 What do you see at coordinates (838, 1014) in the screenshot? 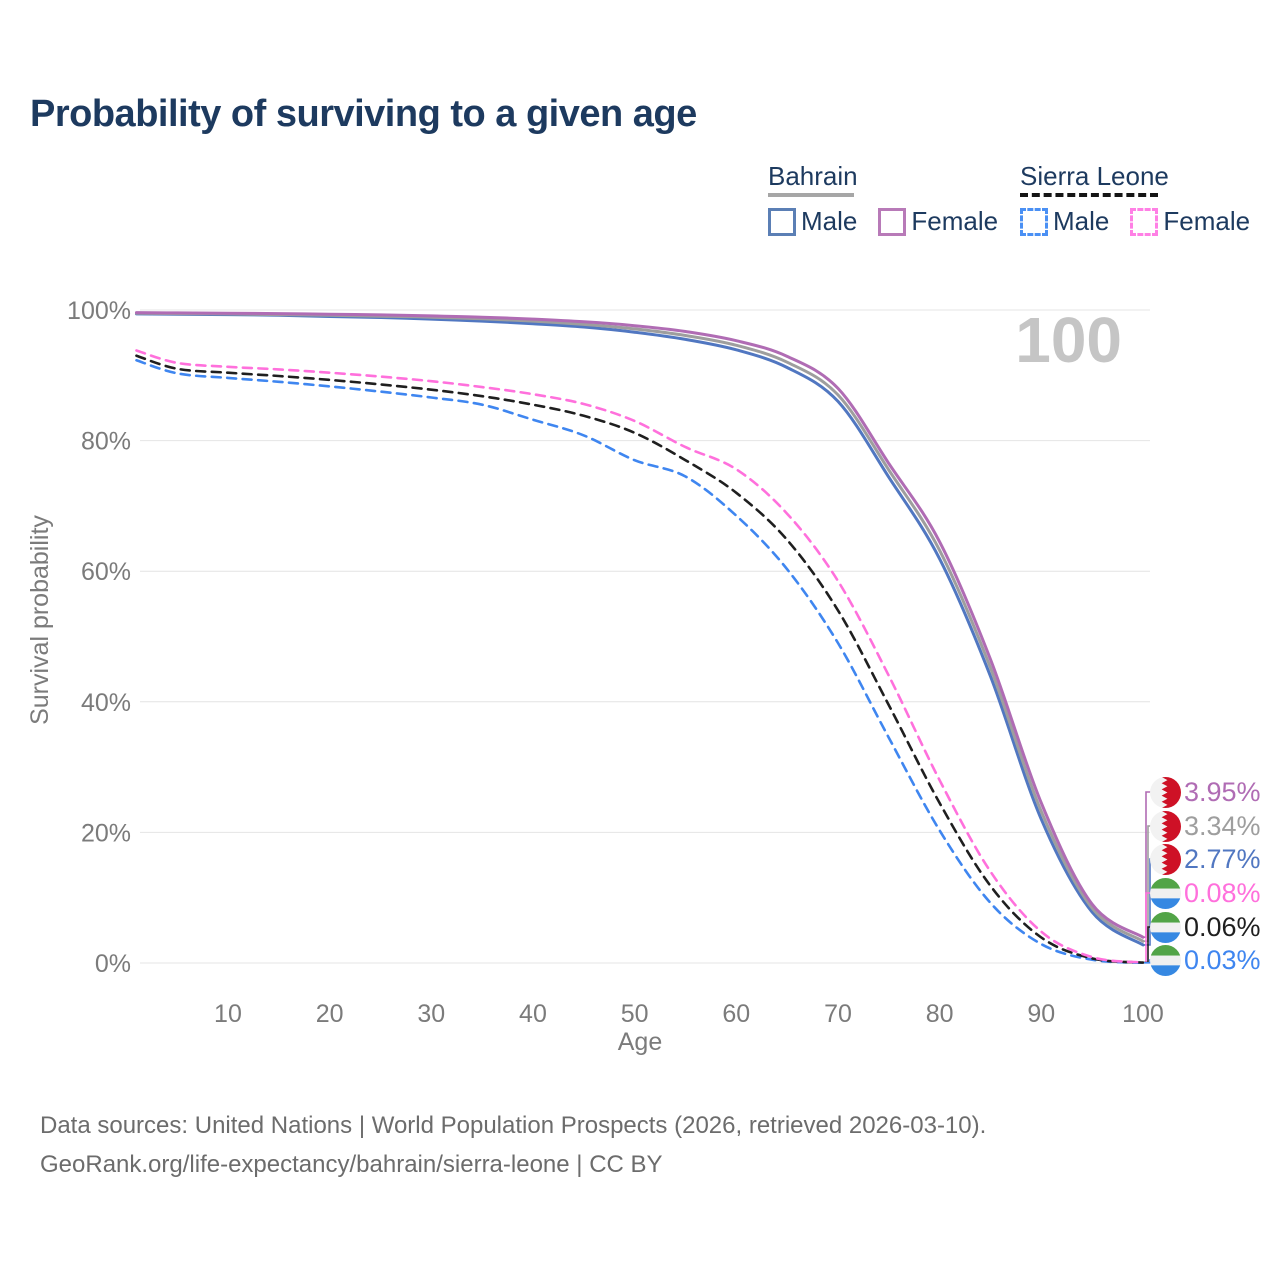
I see `x-tick-label: 70` at bounding box center [838, 1014].